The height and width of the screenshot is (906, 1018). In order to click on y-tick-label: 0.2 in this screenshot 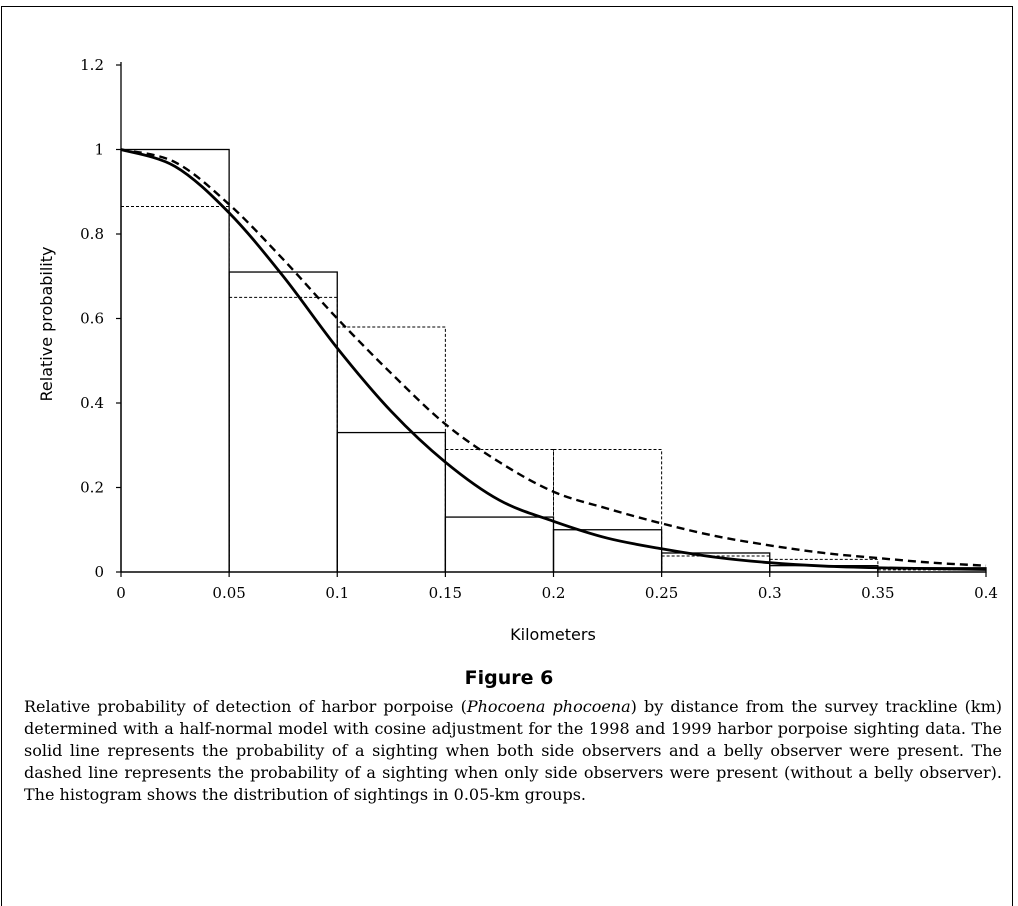, I will do `click(92, 488)`.